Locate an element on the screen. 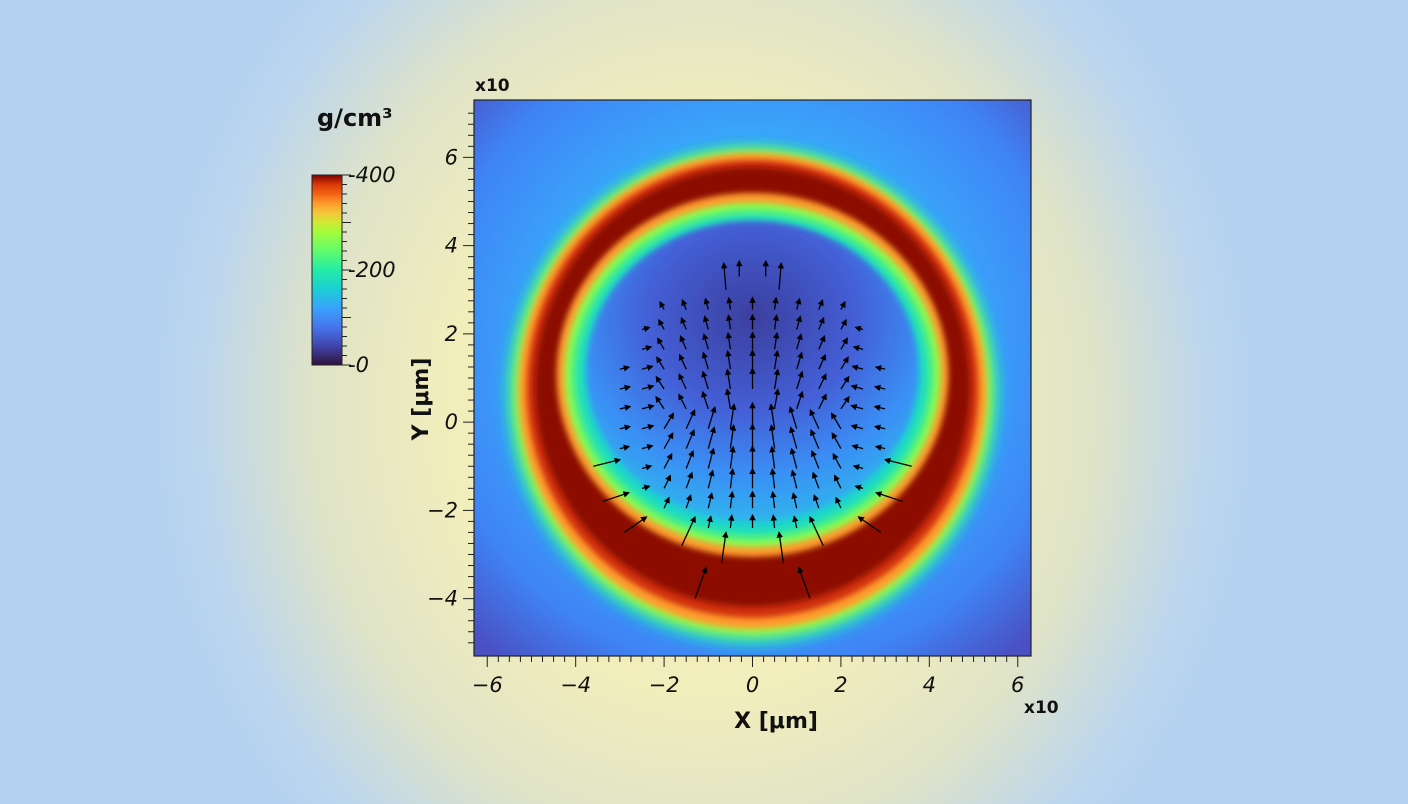 This screenshot has height=804, width=1408. x-tick-label: 2 is located at coordinates (840, 685).